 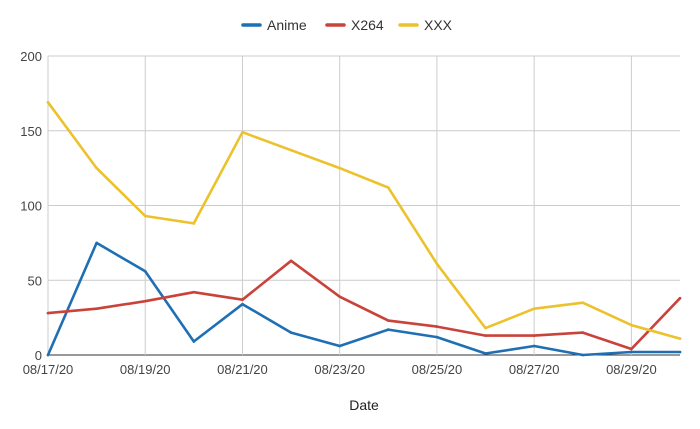 I want to click on x-tick-label-08/21/20: 08/21/20, so click(x=242, y=369).